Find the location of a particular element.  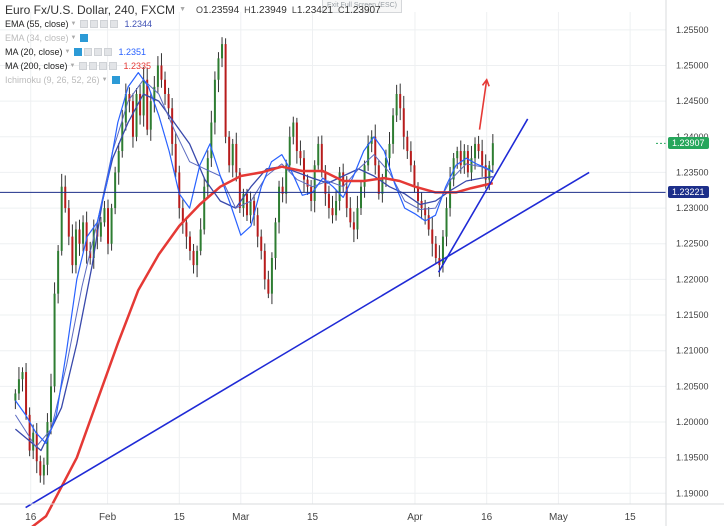

indicator-row: EMA (34, close) ▼ is located at coordinates (194, 38).